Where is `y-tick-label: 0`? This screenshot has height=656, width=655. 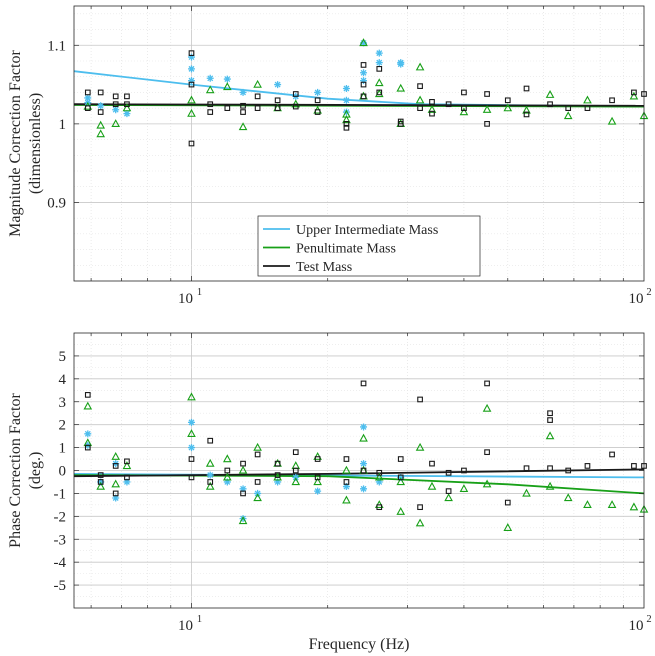
y-tick-label: 0 is located at coordinates (63, 472).